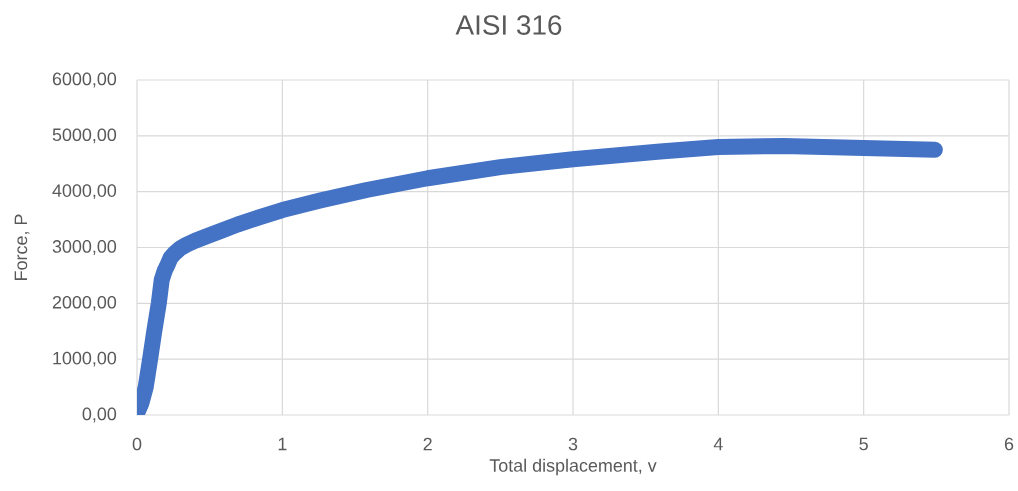  What do you see at coordinates (84, 136) in the screenshot?
I see `y-tick-label: 5000,00` at bounding box center [84, 136].